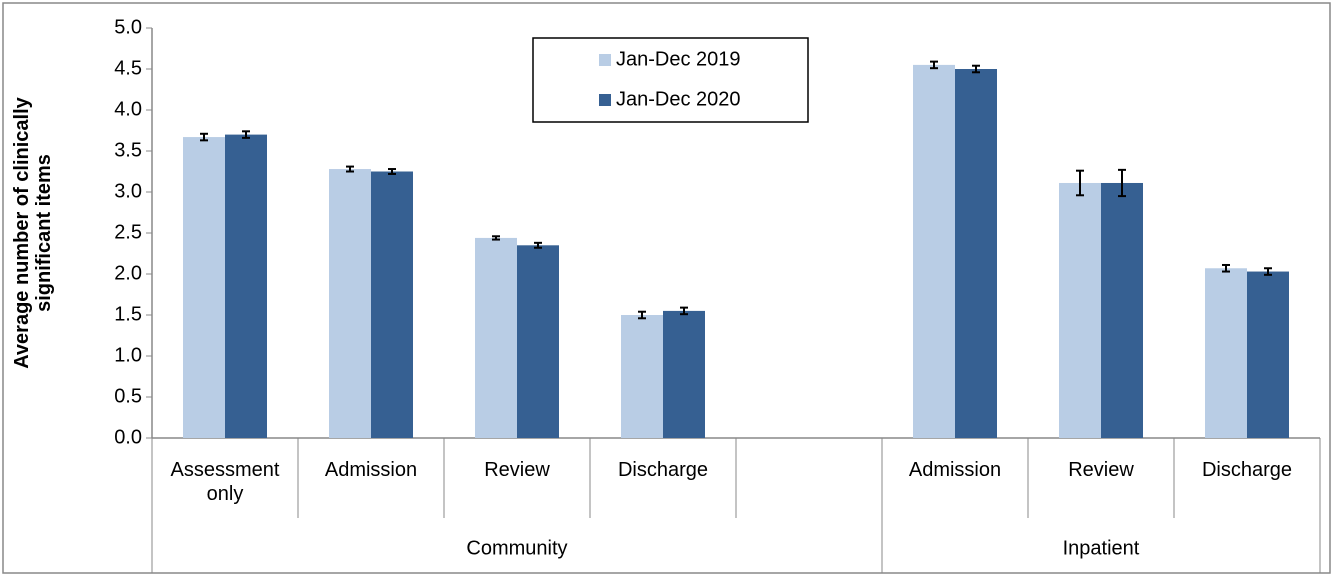  What do you see at coordinates (128, 396) in the screenshot?
I see `y-tick-label: 0.5` at bounding box center [128, 396].